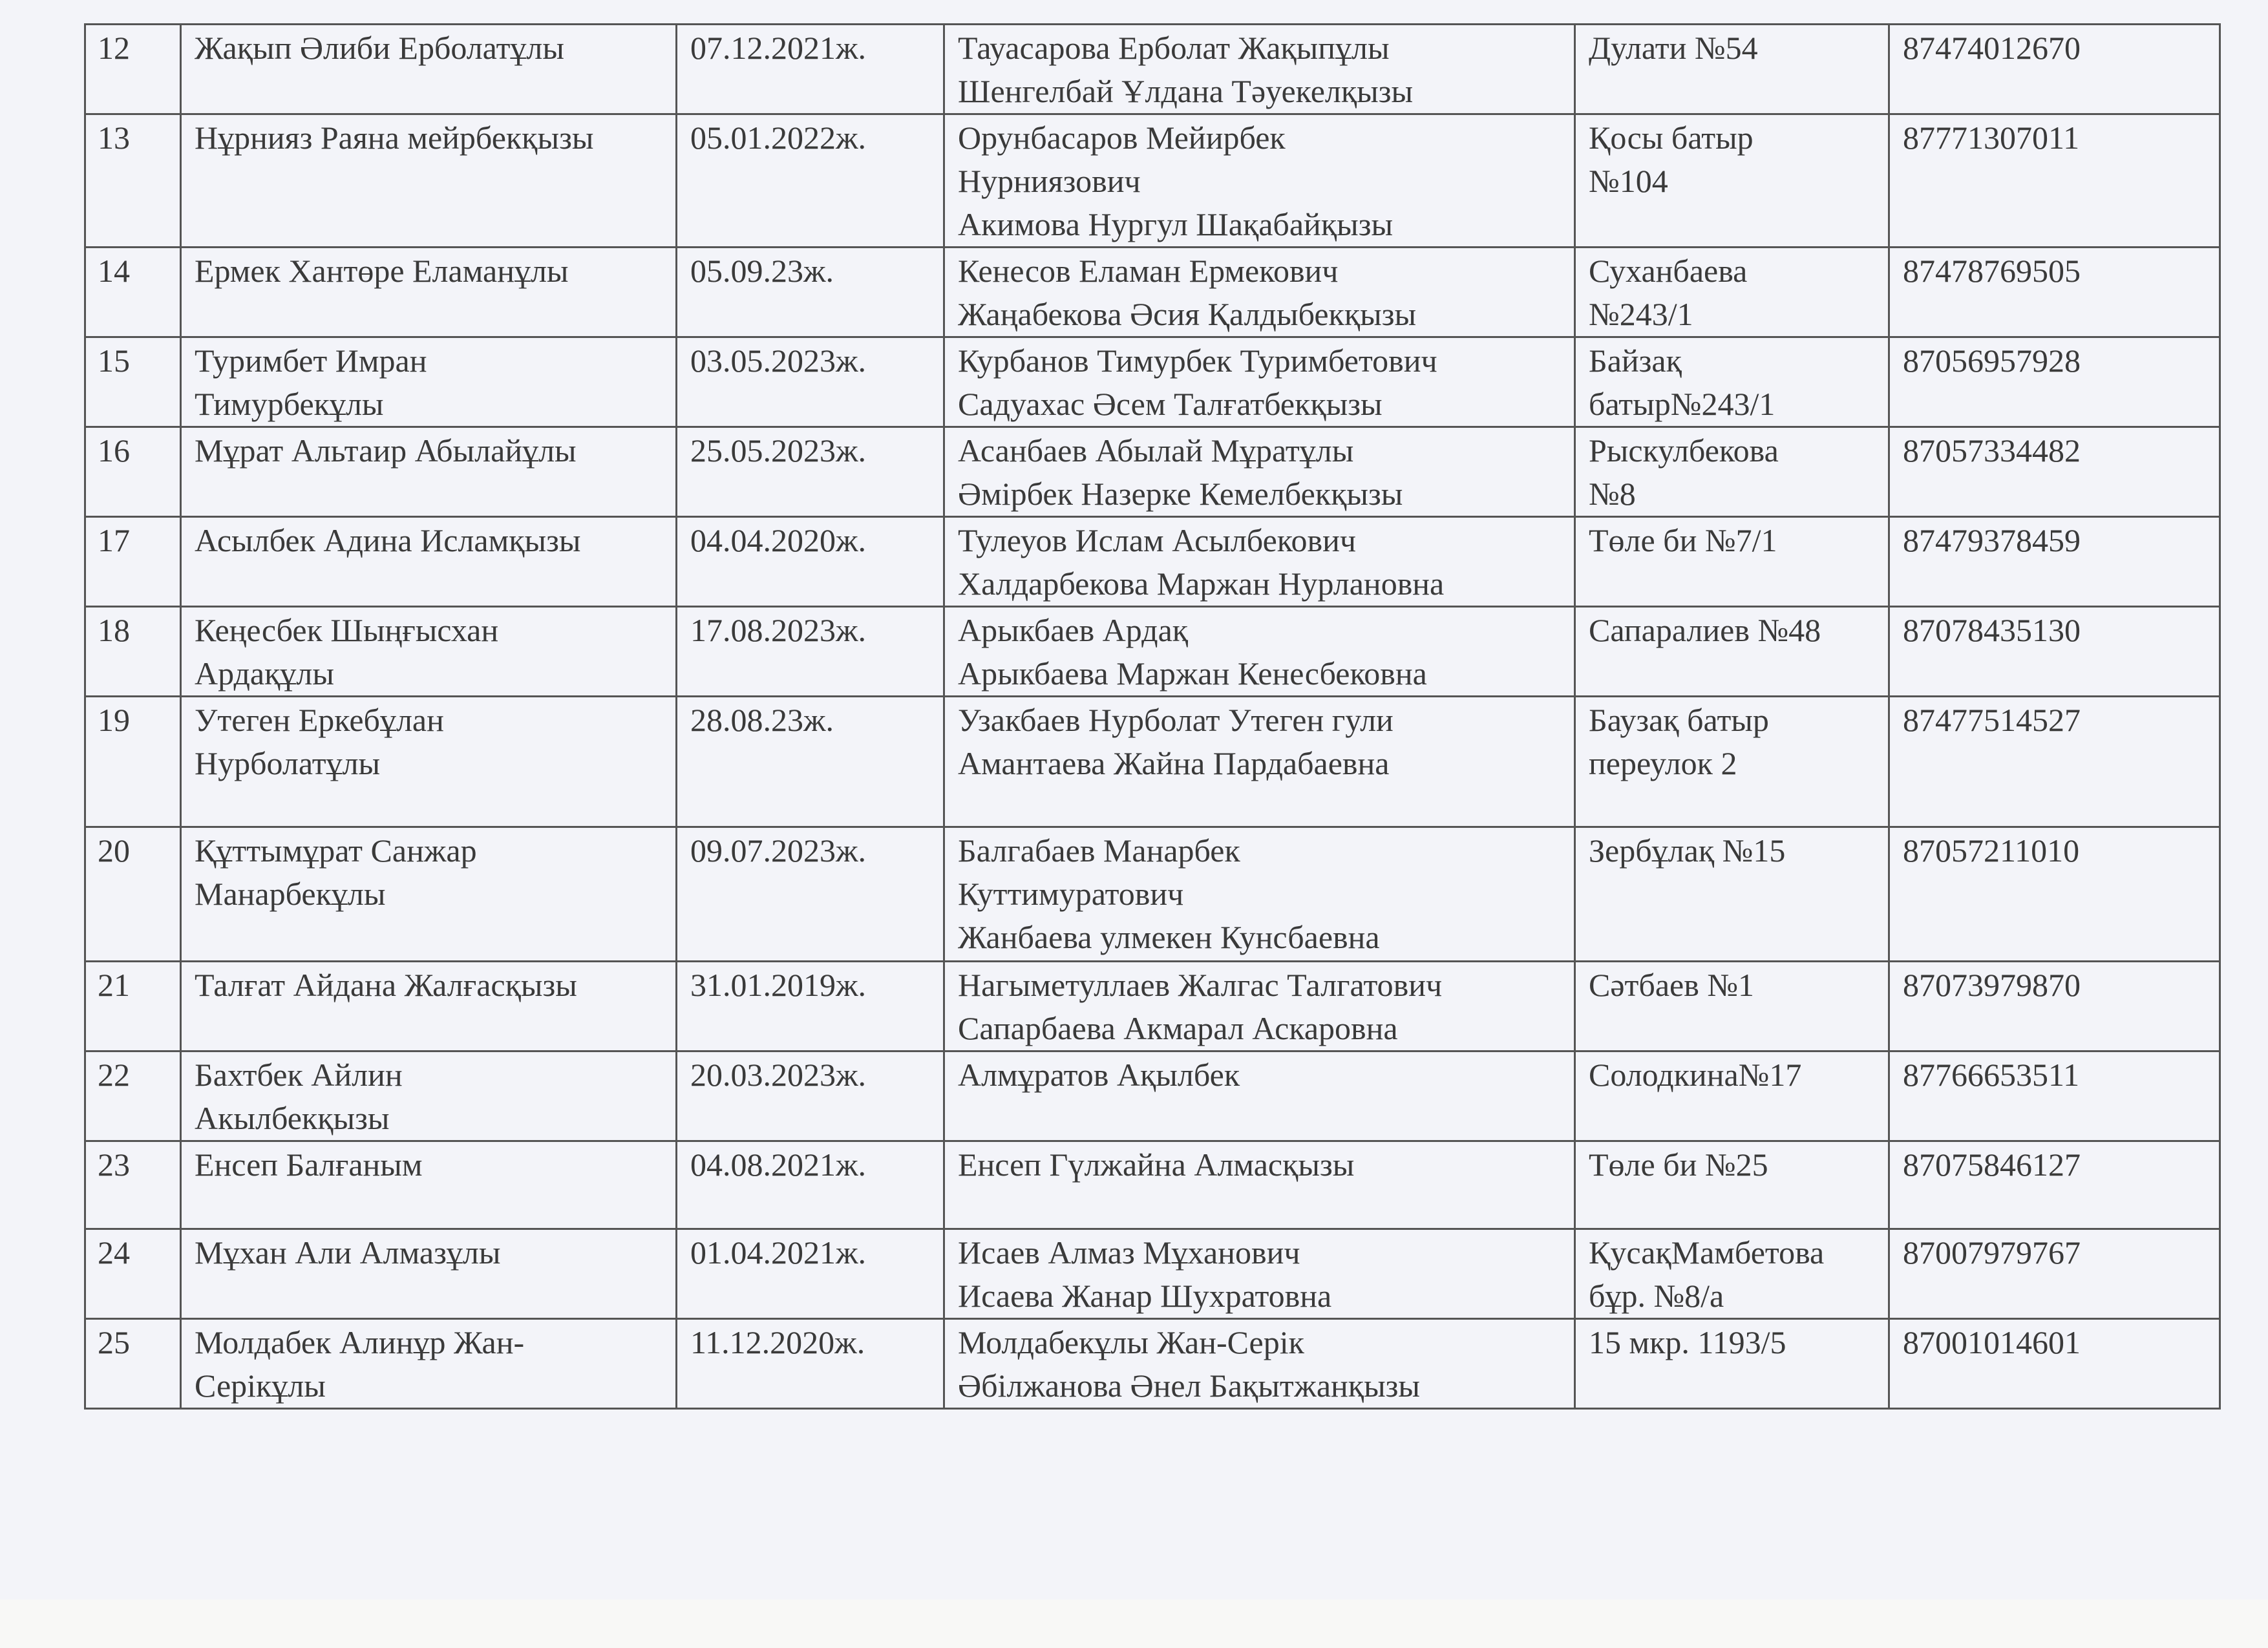 The height and width of the screenshot is (1648, 2268). Describe the element at coordinates (1732, 761) in the screenshot. I see `address-cell: Баузақ батыр переулок 2` at that location.